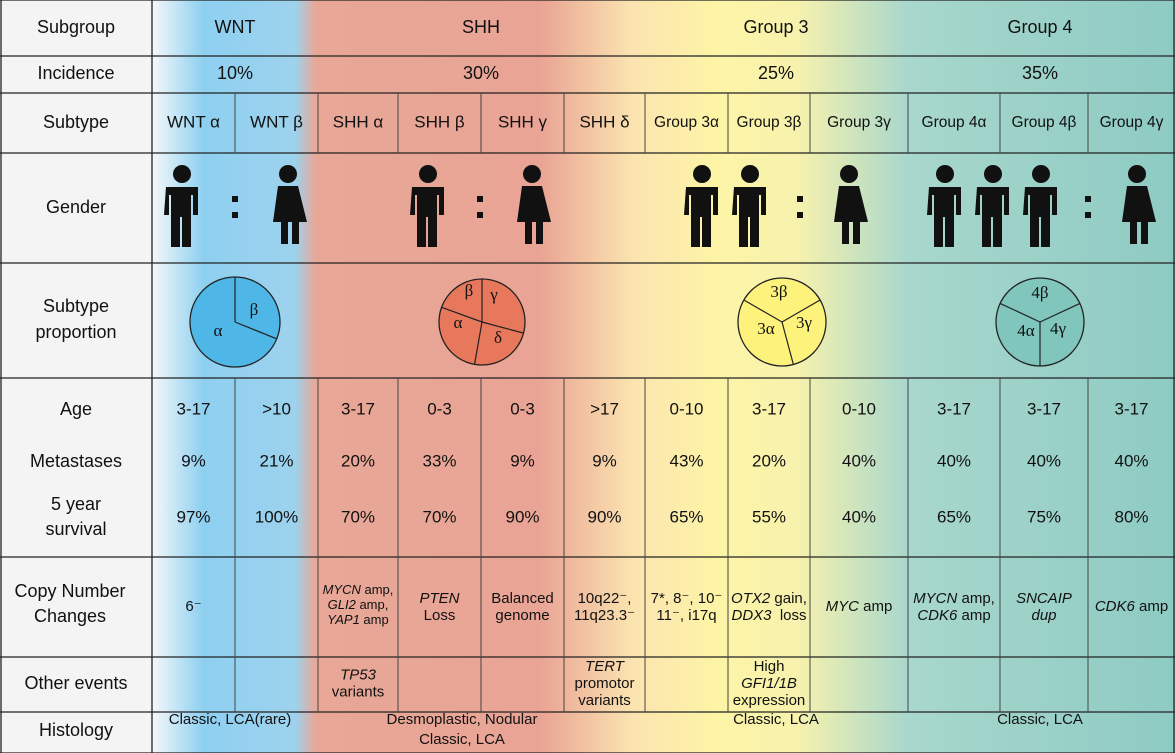  I want to click on text-segment: High, so click(769, 666).